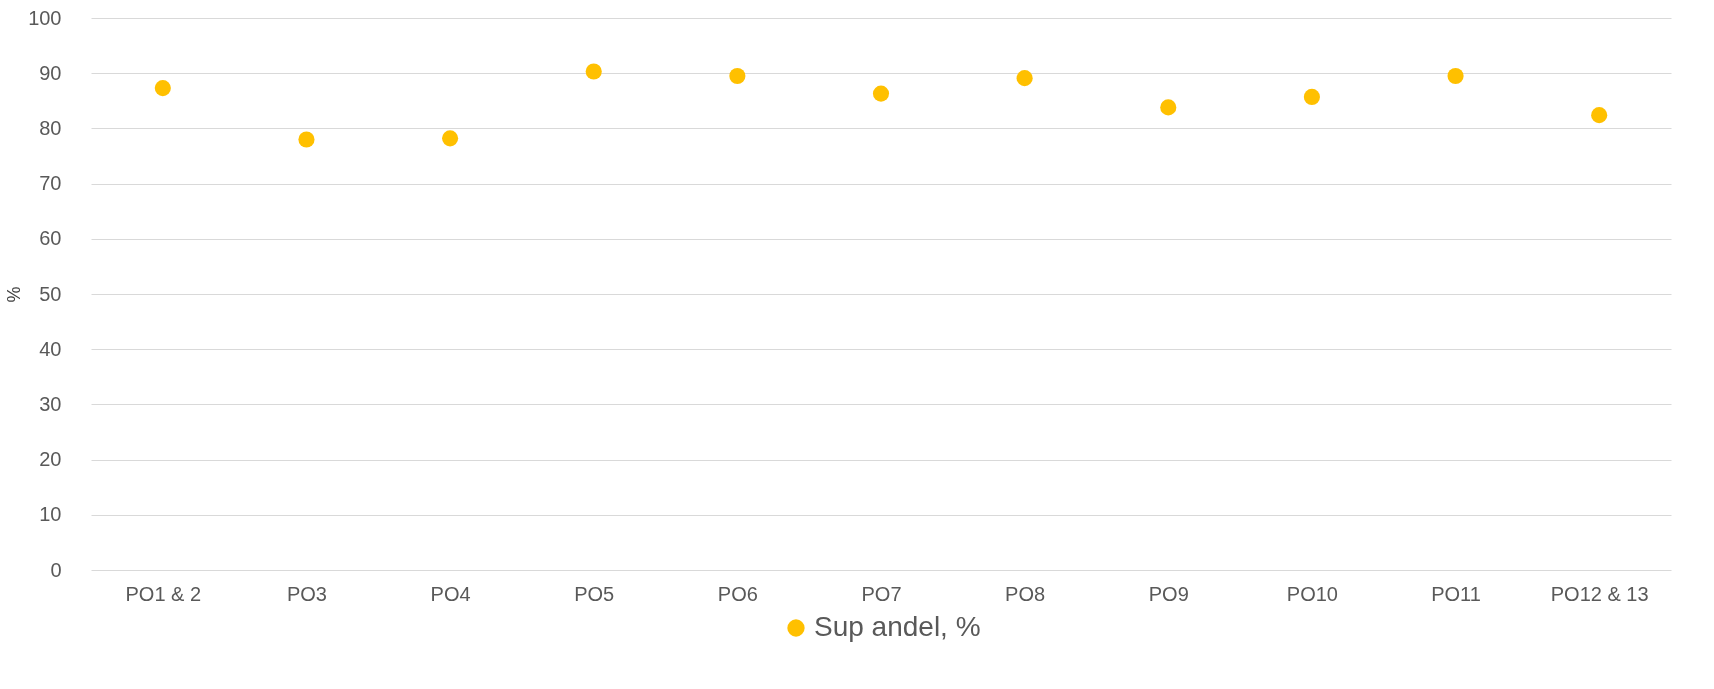  I want to click on x-tick-label: PO10, so click(1312, 593).